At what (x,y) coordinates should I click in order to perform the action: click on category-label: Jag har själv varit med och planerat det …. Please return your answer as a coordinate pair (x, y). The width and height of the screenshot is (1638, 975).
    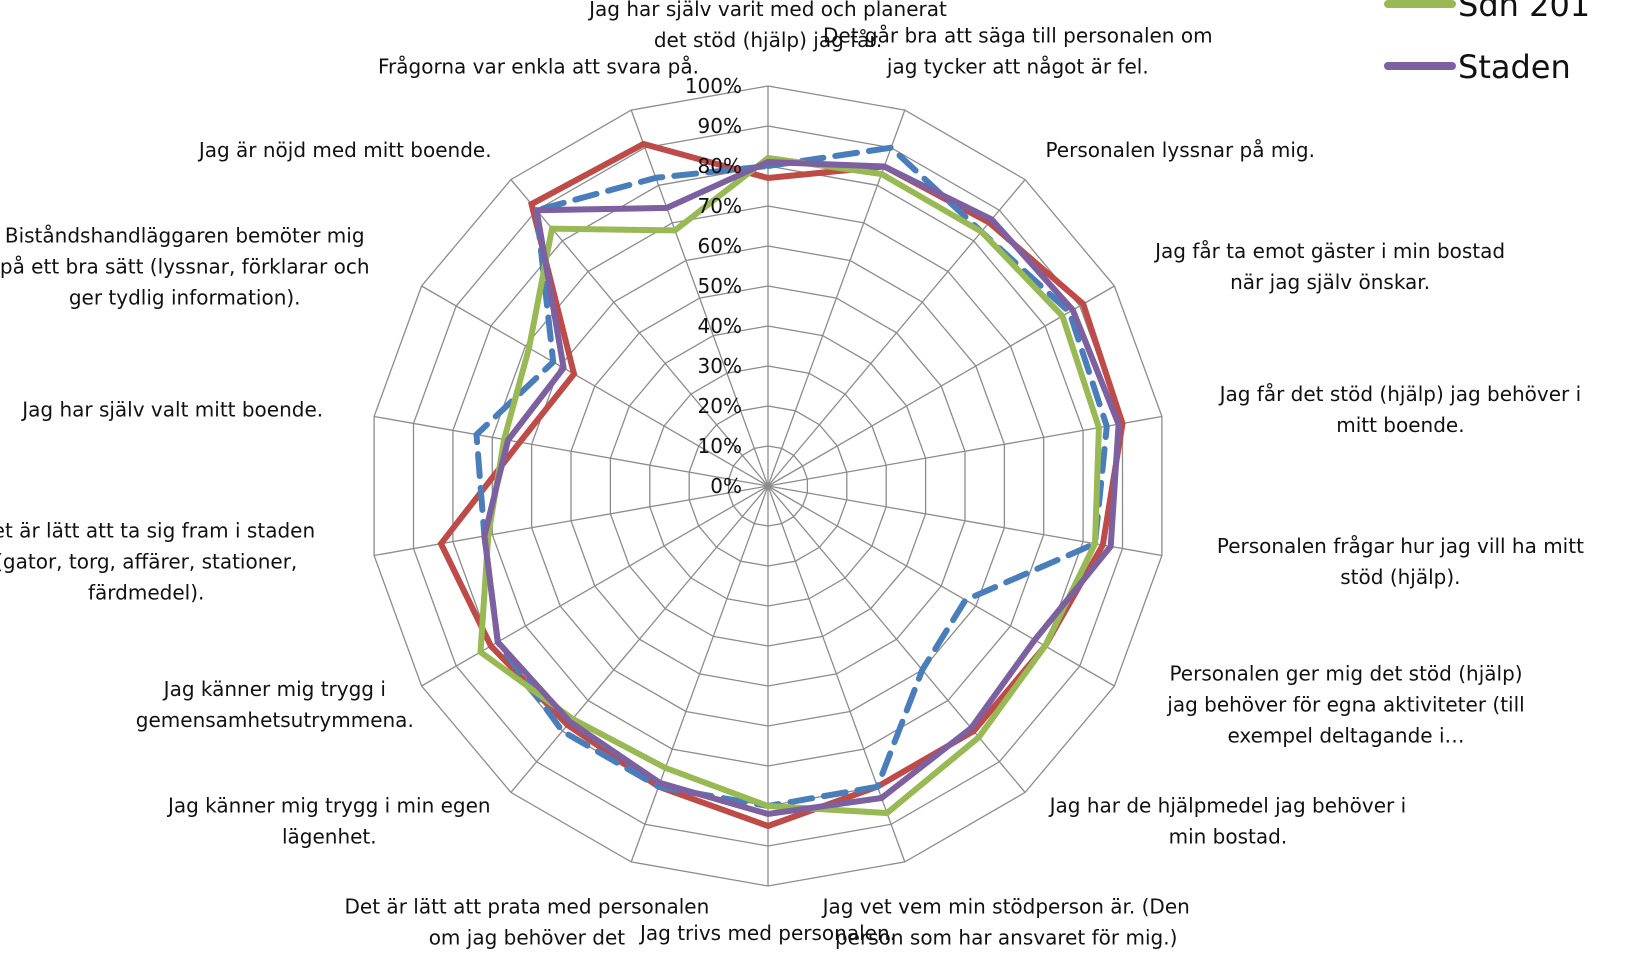
    Looking at the image, I should click on (767, 26).